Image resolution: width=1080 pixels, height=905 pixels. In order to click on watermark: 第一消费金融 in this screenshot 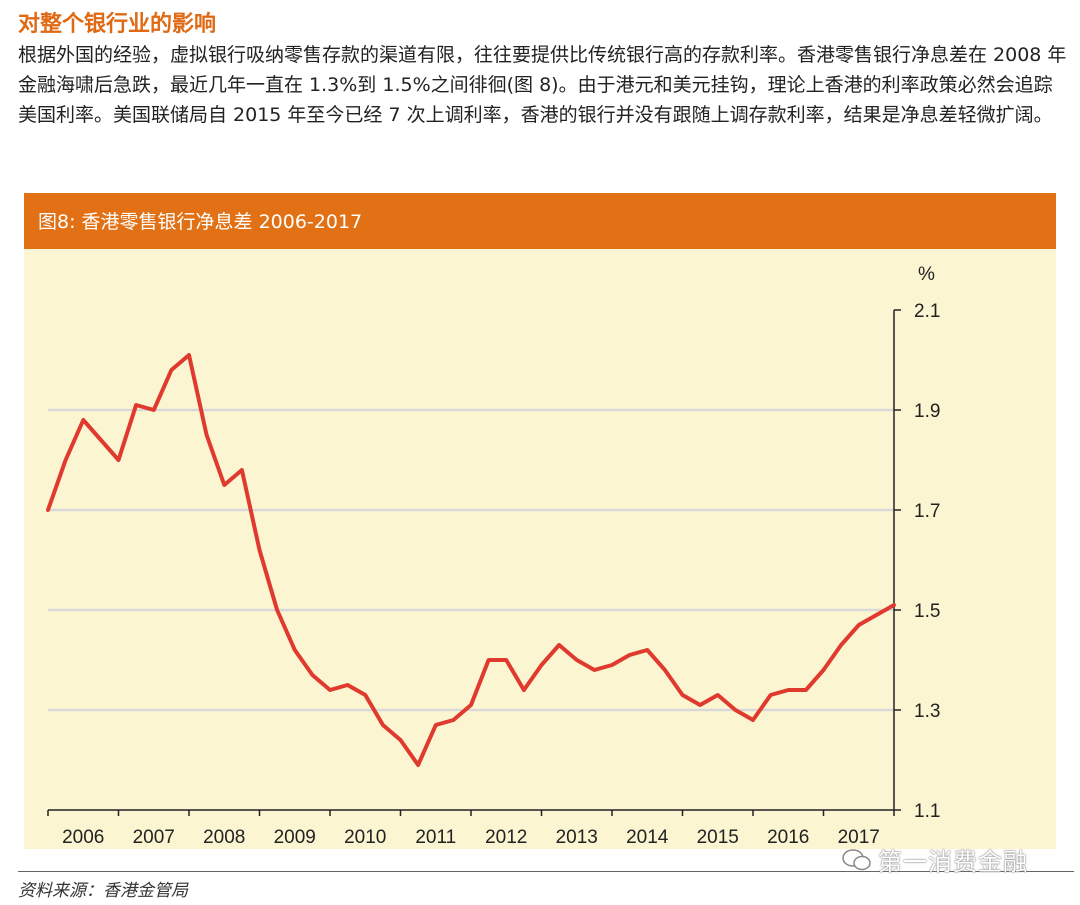, I will do `click(935, 859)`.